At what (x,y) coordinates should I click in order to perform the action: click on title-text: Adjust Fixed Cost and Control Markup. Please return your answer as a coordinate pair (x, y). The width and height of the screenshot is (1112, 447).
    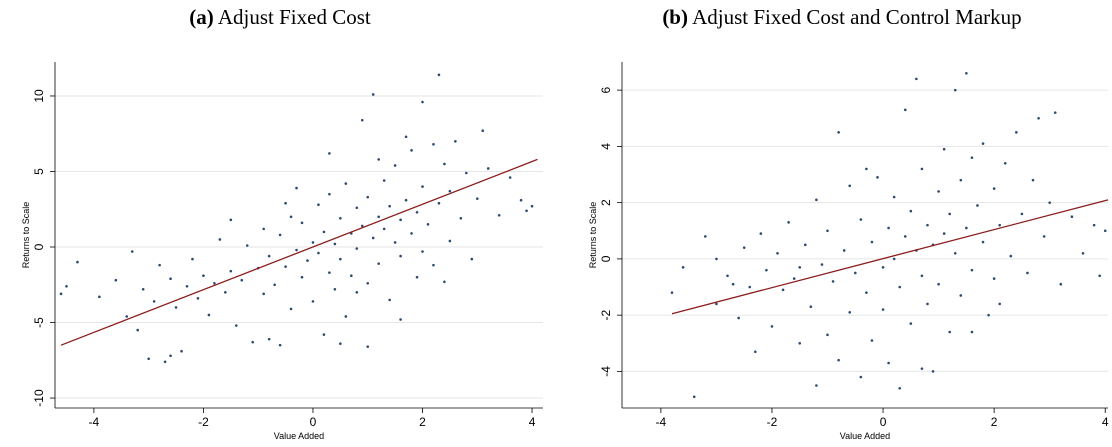
    Looking at the image, I should click on (857, 17).